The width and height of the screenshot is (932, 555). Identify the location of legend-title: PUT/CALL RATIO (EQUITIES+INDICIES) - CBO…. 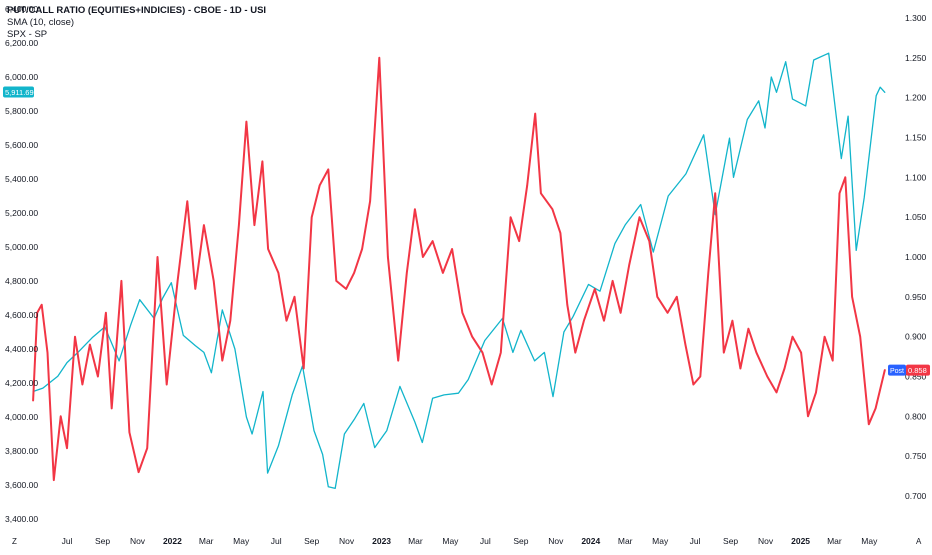
(137, 10).